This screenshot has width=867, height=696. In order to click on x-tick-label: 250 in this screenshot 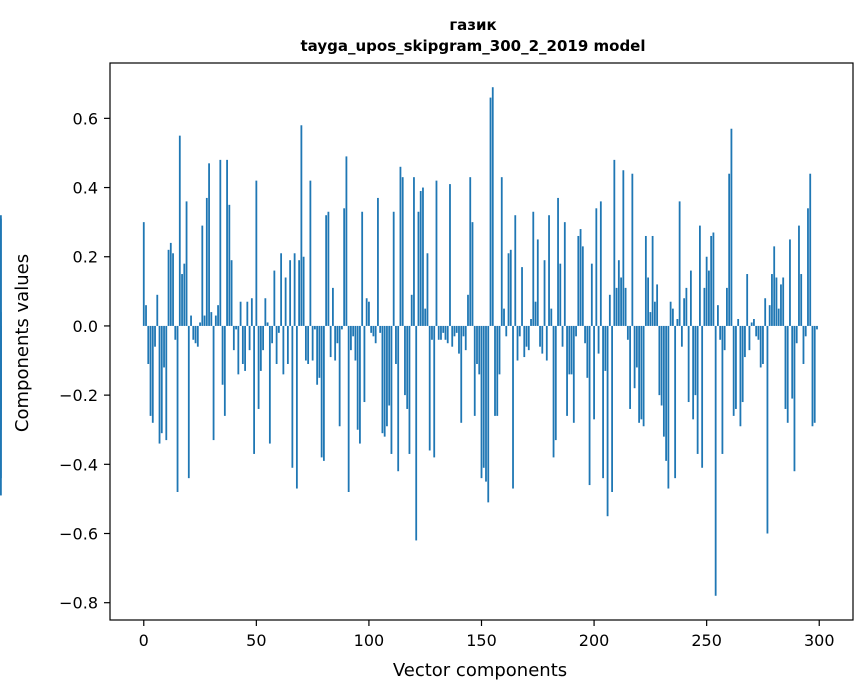, I will do `click(706, 640)`.